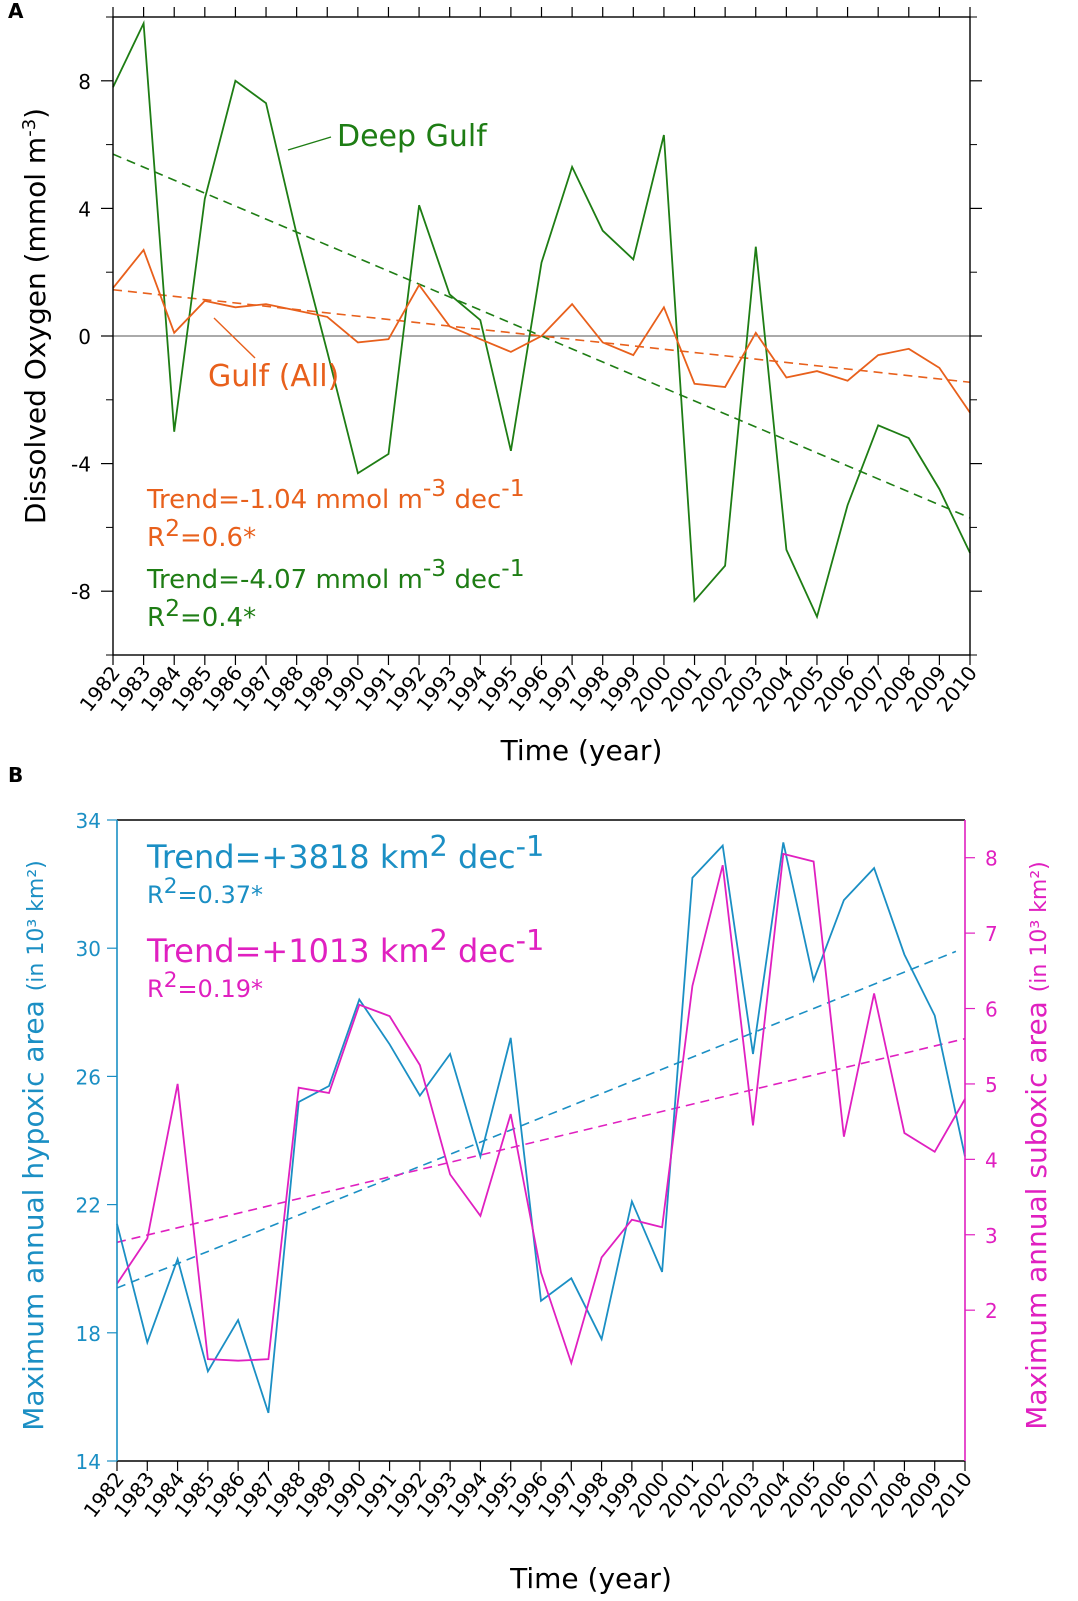 The width and height of the screenshot is (1078, 1601). I want to click on suboxic-trend-text: Trend=+1013 km2 dec-1, so click(345, 946).